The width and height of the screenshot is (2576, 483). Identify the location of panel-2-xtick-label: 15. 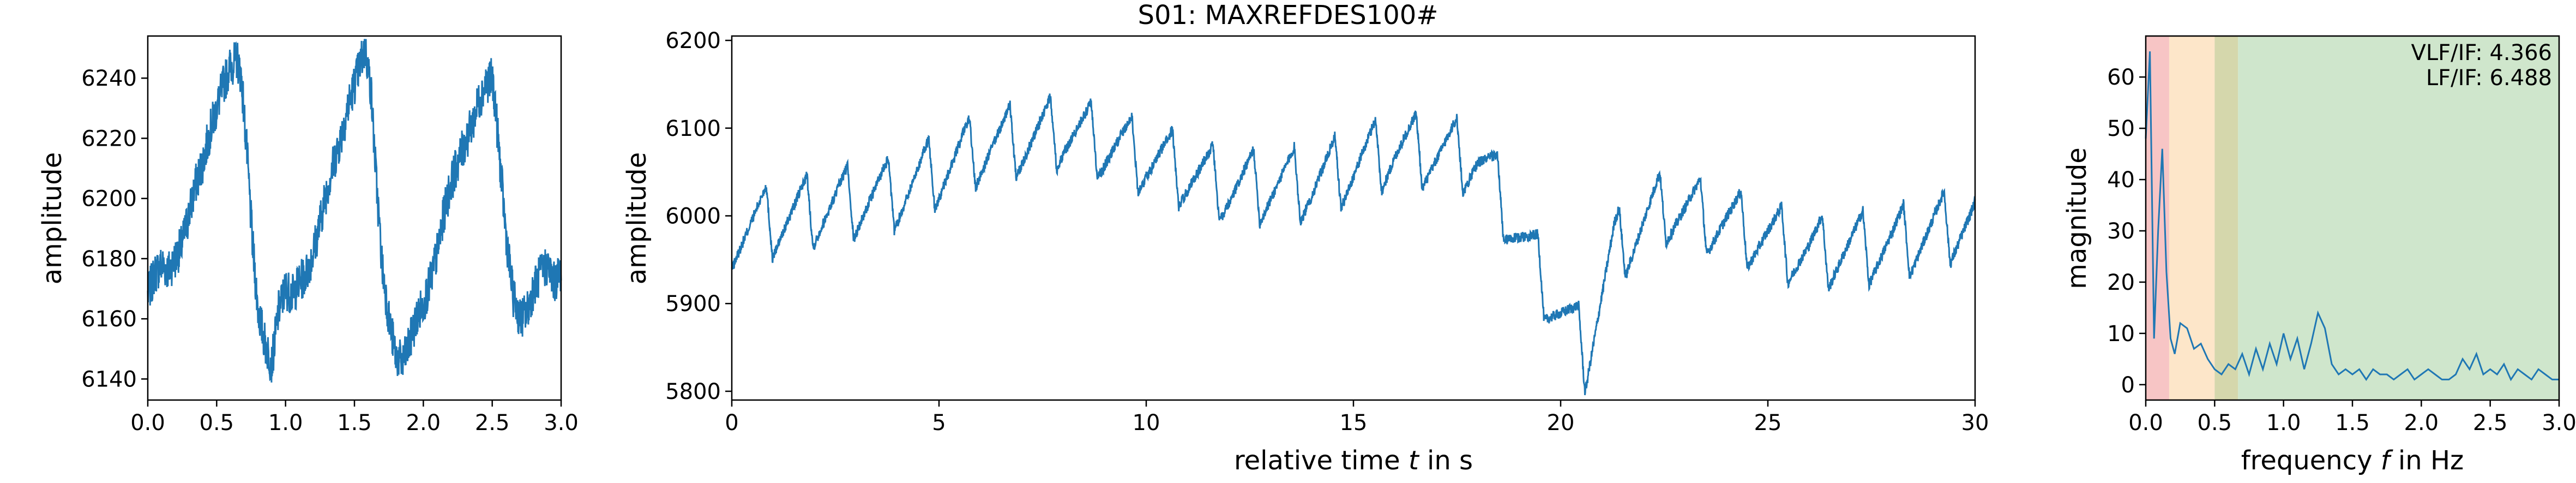
(1354, 423).